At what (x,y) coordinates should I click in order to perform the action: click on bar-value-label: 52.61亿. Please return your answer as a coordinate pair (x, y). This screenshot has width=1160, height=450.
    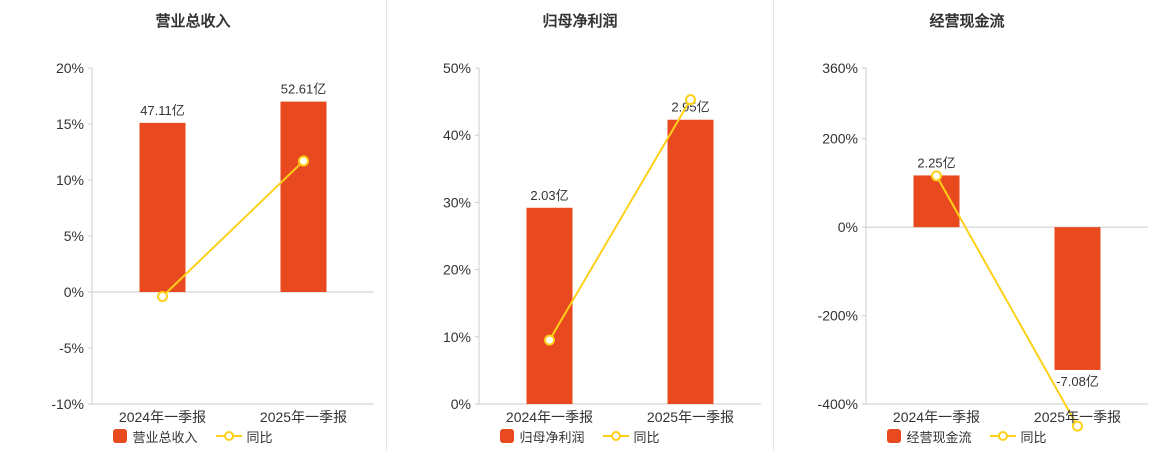
    Looking at the image, I should click on (304, 89).